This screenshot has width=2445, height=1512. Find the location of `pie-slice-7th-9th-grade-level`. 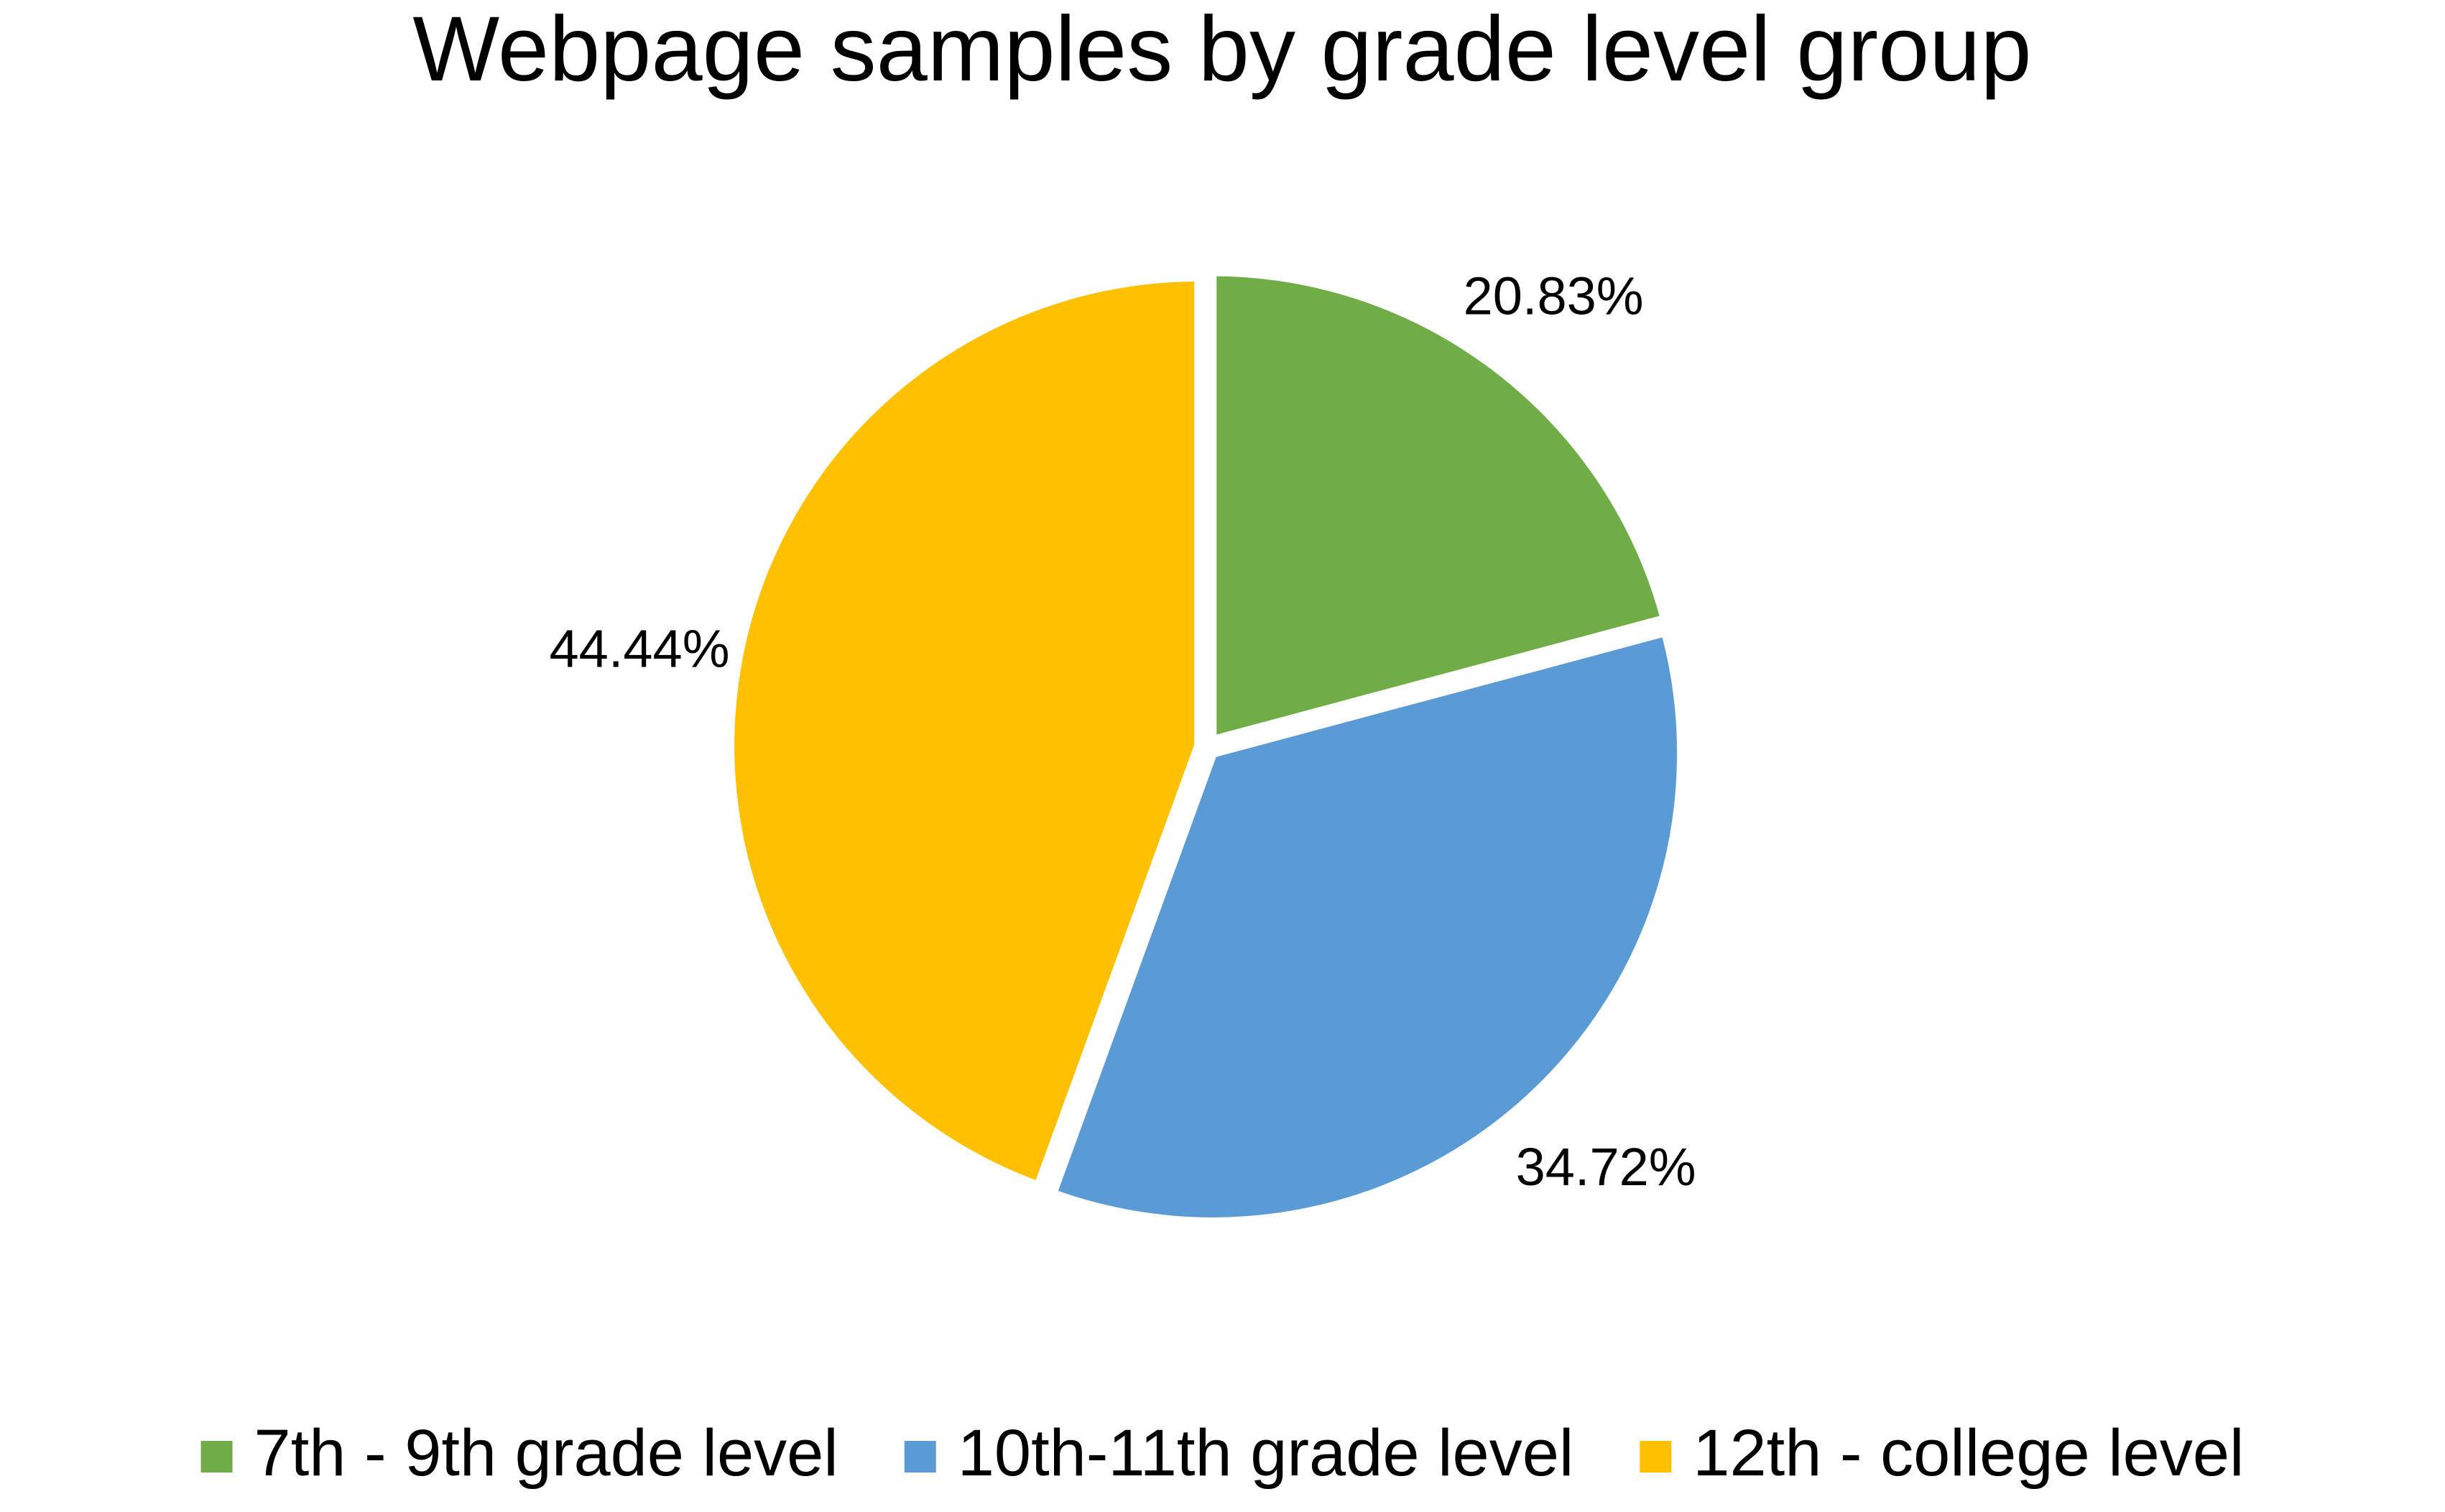

pie-slice-7th-9th-grade-level is located at coordinates (1439, 506).